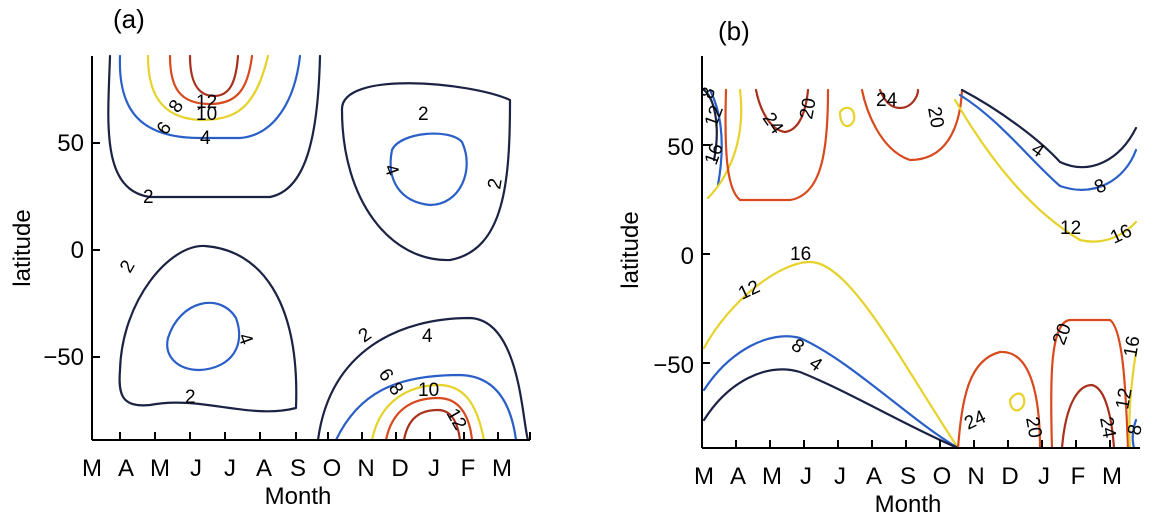  I want to click on contour-a-12-north, so click(211, 80).